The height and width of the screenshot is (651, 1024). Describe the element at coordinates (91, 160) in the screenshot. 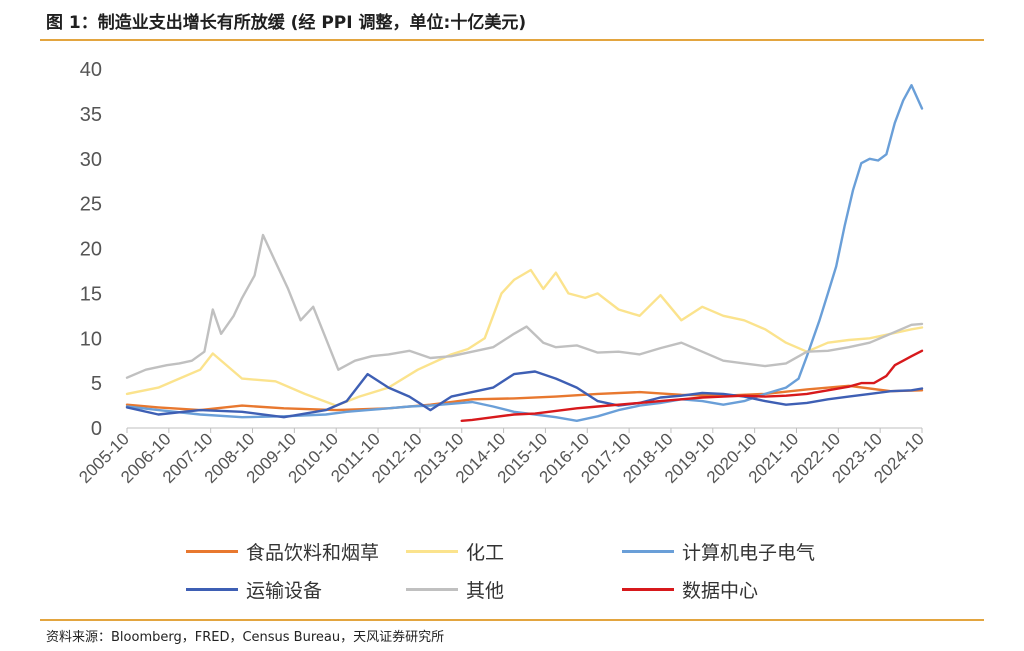

I see `y-tick-label: 30` at that location.